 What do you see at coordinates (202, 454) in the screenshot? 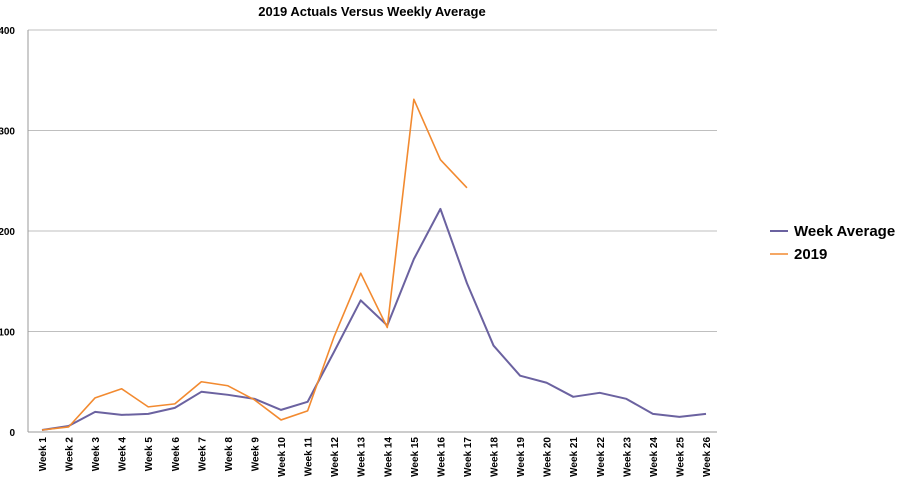
I see `x-tick-label: Week 7` at bounding box center [202, 454].